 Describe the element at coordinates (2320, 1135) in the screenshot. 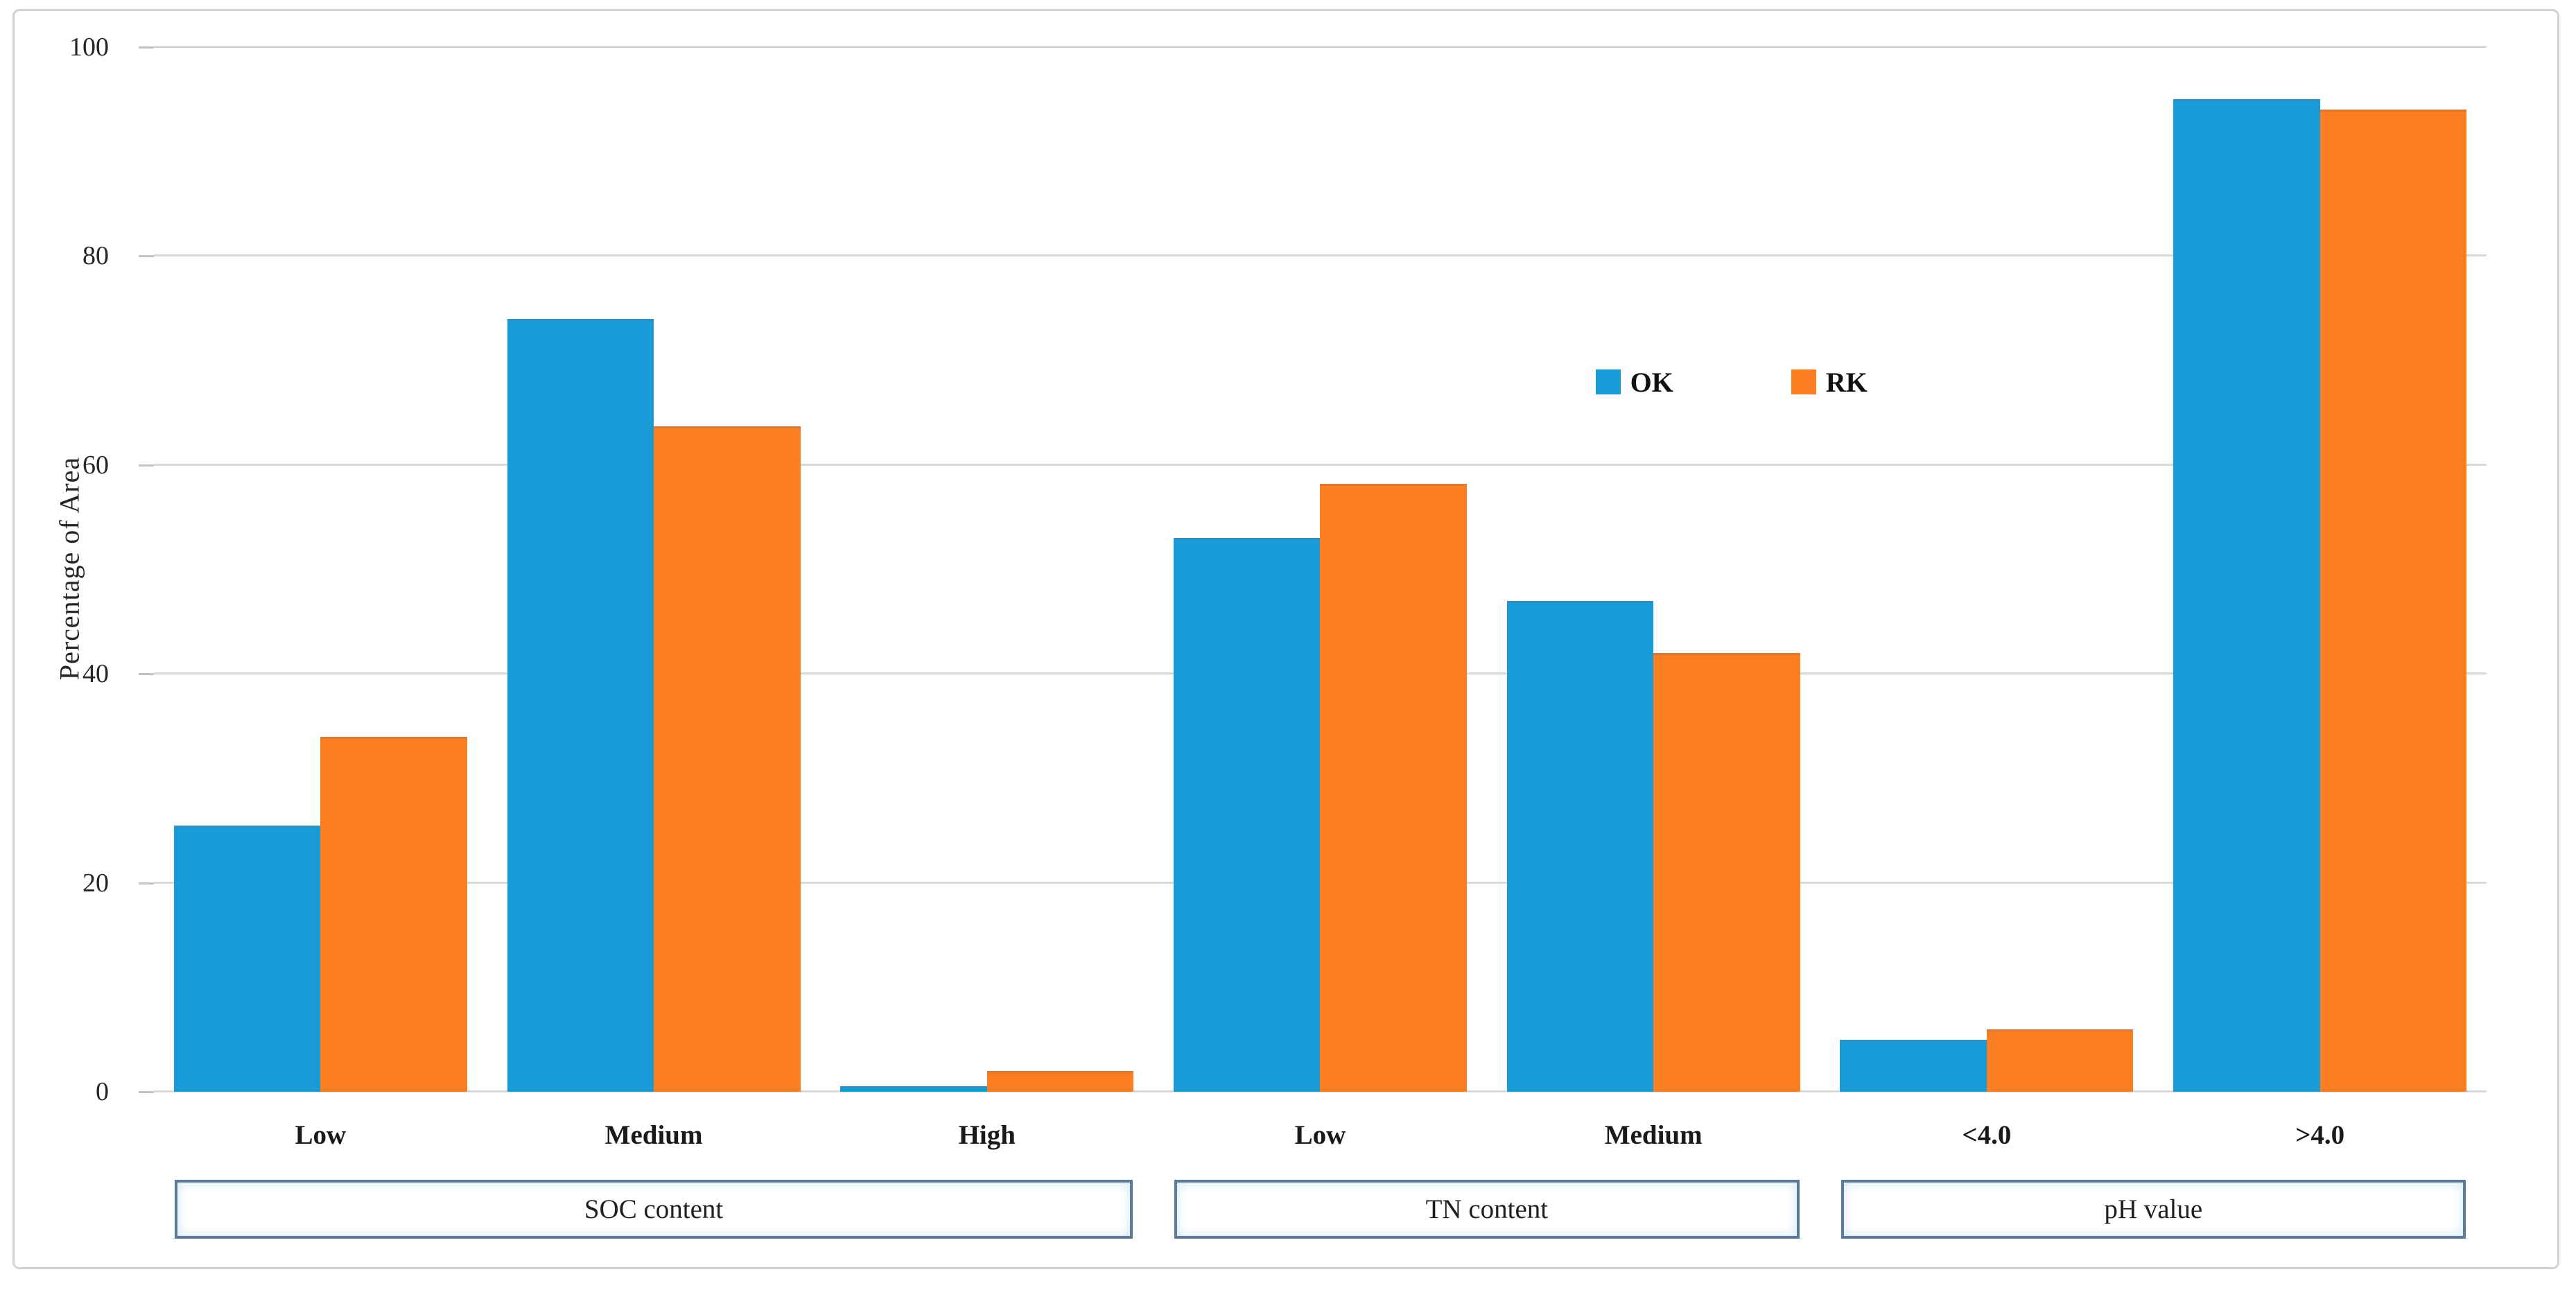

I see `category-label-7: >4.0` at that location.